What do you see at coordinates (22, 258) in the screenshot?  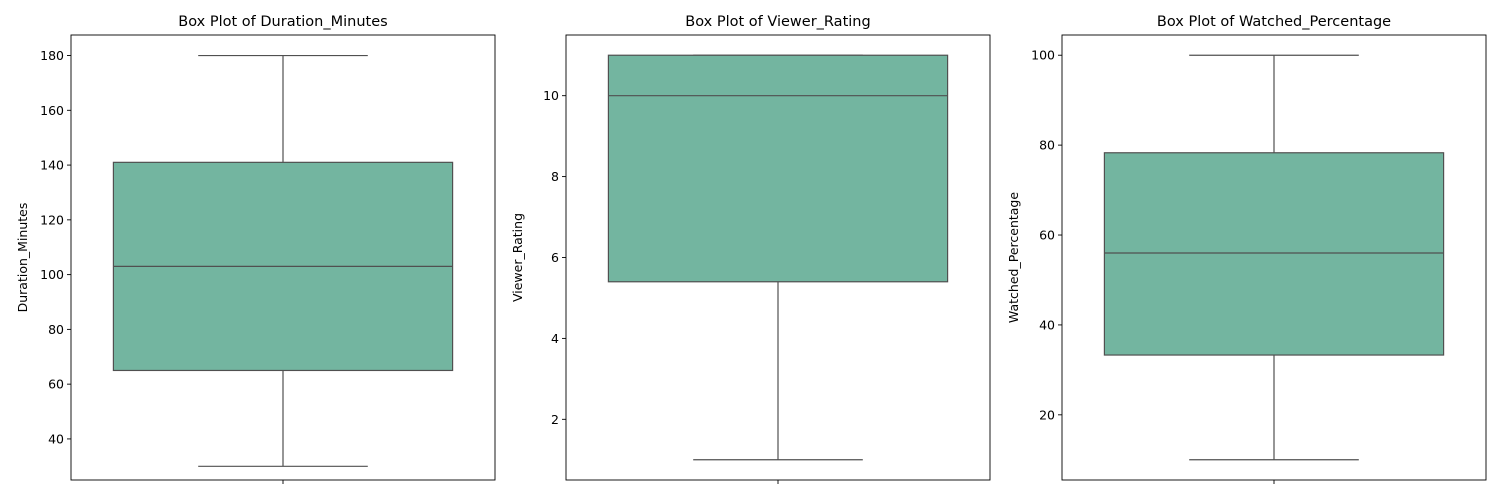 I see `y-axis-label: Duration_Minutes` at bounding box center [22, 258].